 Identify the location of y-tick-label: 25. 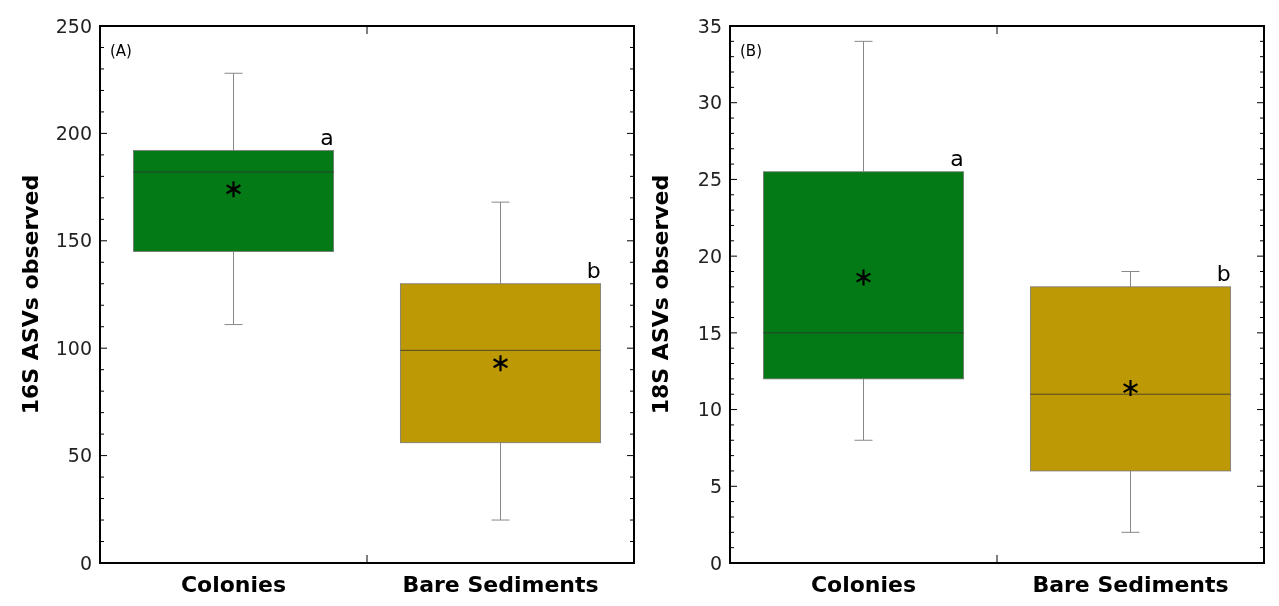
(709, 179).